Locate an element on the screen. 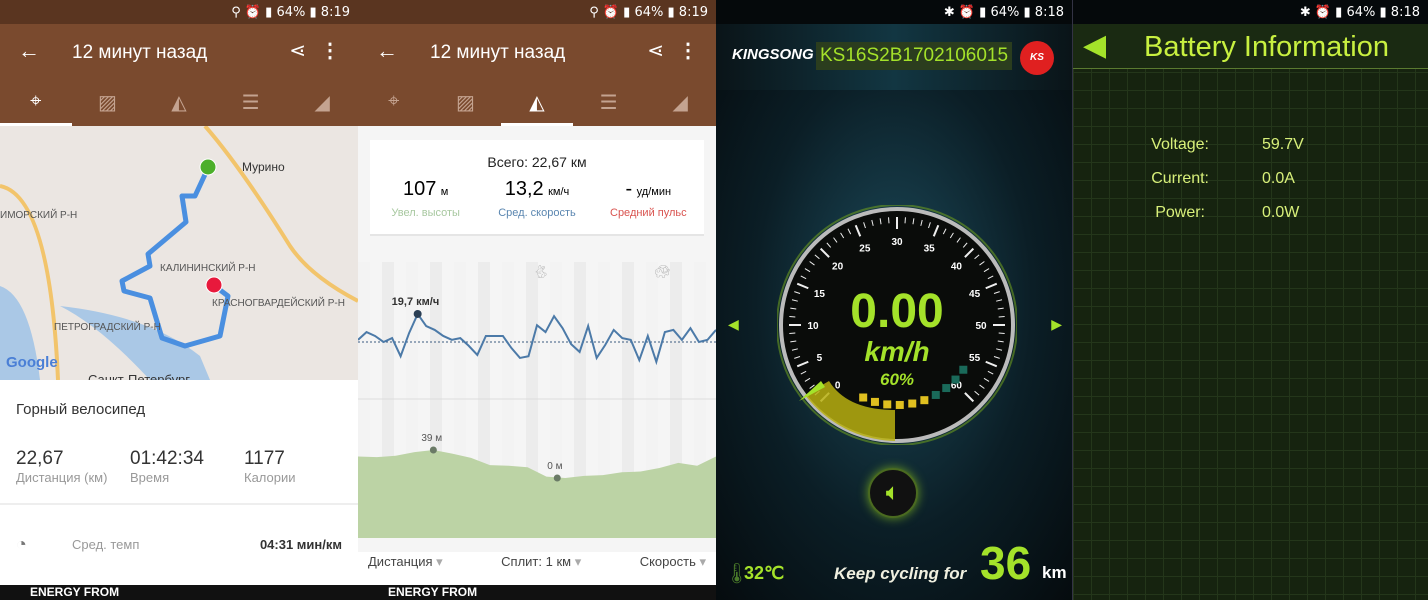  back-arrow-icon: ◀ is located at coordinates (1095, 45).